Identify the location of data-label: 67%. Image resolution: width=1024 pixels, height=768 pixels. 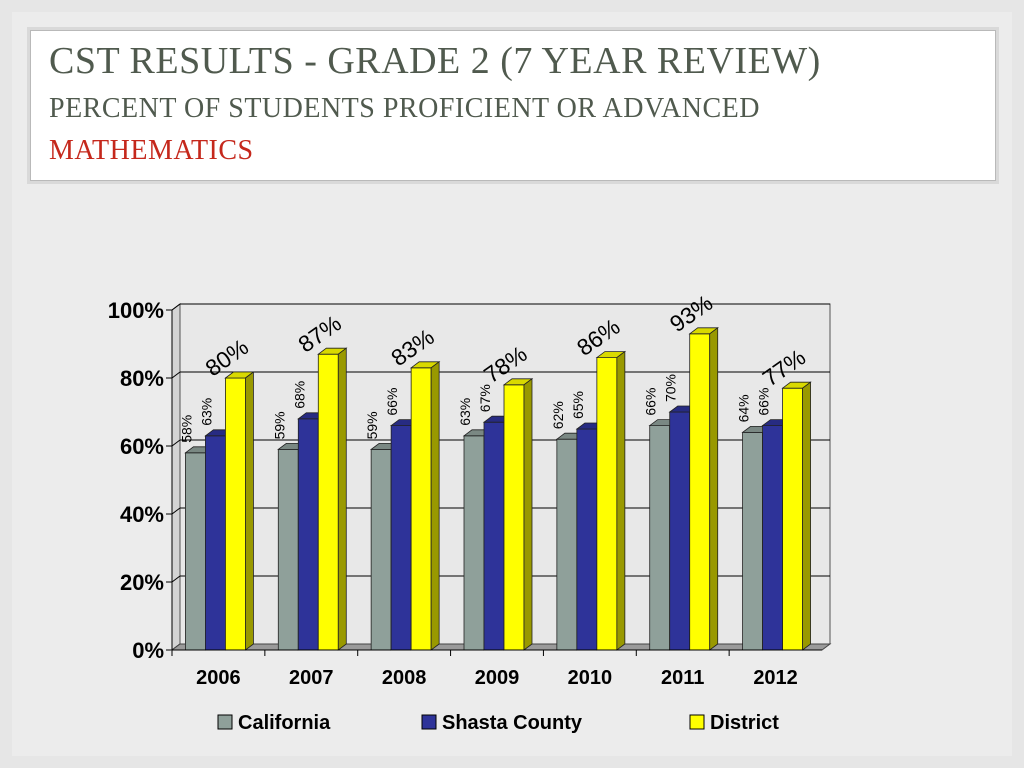
(485, 398).